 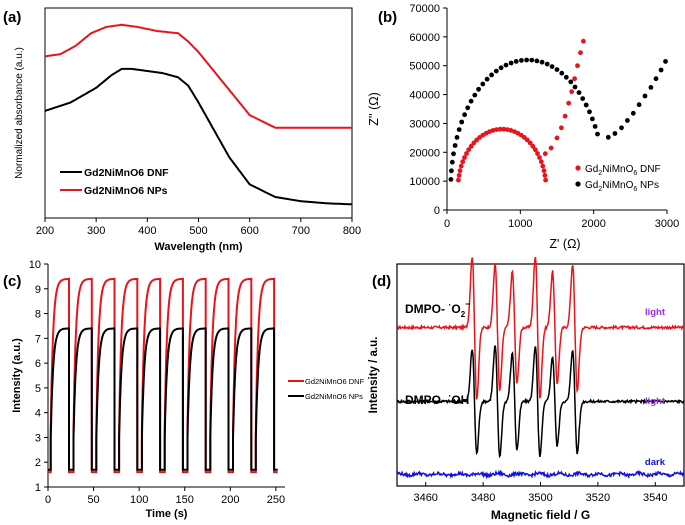 I want to click on x-tick-label-b: 0, so click(x=447, y=224).